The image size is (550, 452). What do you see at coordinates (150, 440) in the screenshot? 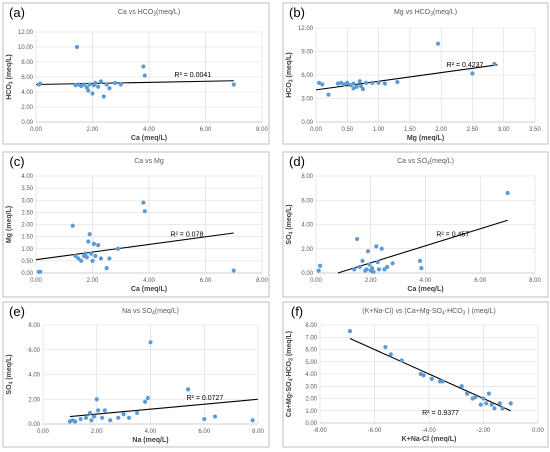
I see `x-axis-label: Na (meq/L)` at bounding box center [150, 440].